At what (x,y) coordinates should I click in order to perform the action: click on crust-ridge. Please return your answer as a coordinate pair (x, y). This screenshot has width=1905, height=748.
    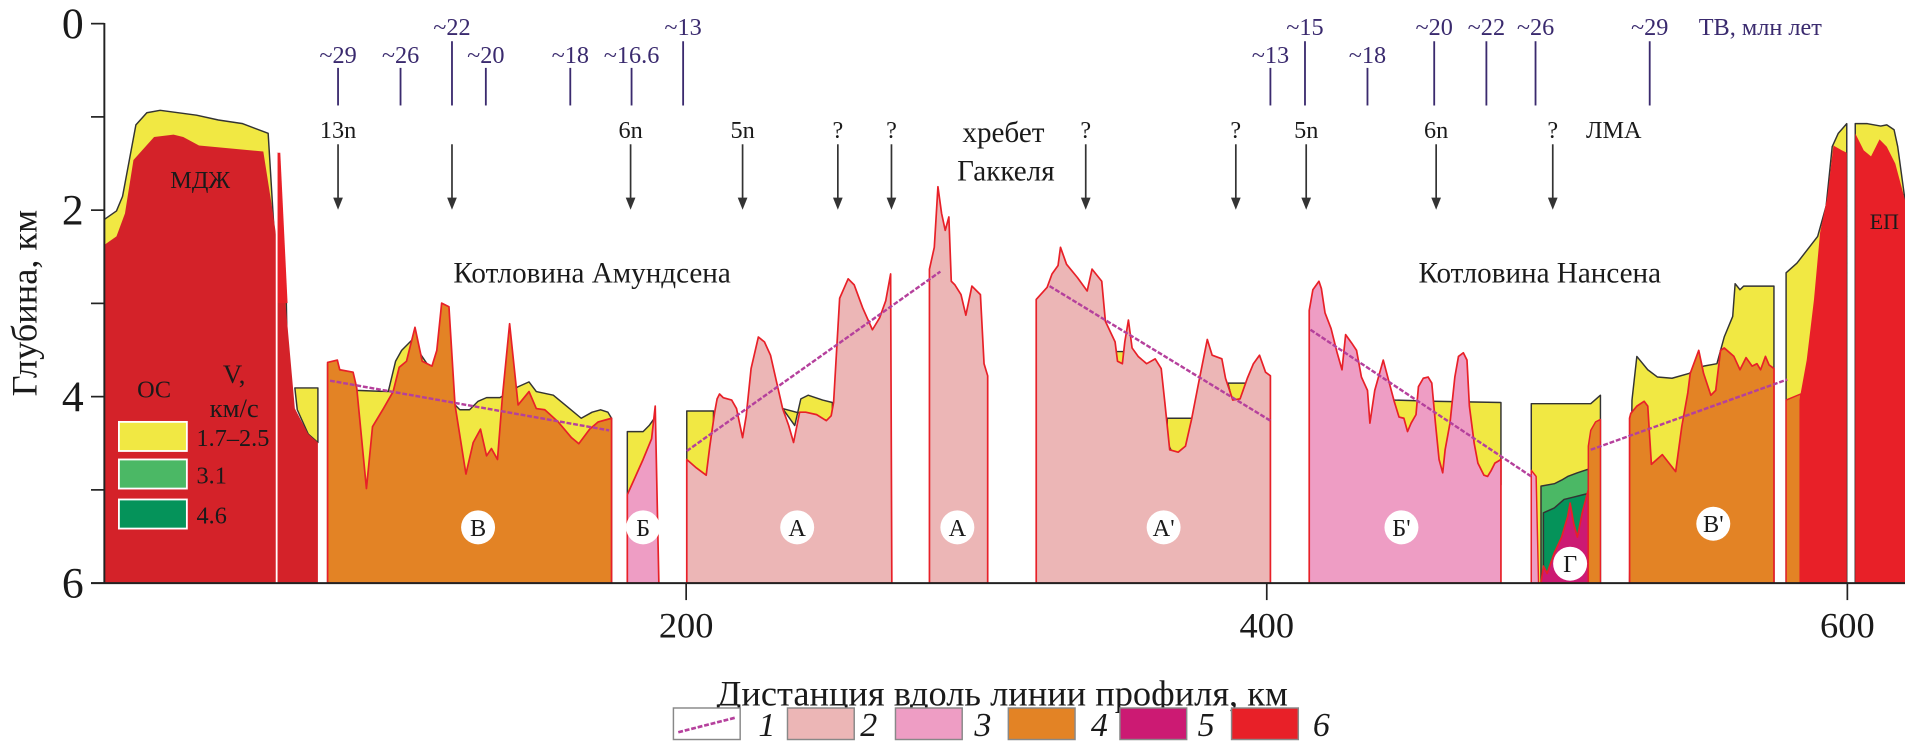
    Looking at the image, I should click on (958, 384).